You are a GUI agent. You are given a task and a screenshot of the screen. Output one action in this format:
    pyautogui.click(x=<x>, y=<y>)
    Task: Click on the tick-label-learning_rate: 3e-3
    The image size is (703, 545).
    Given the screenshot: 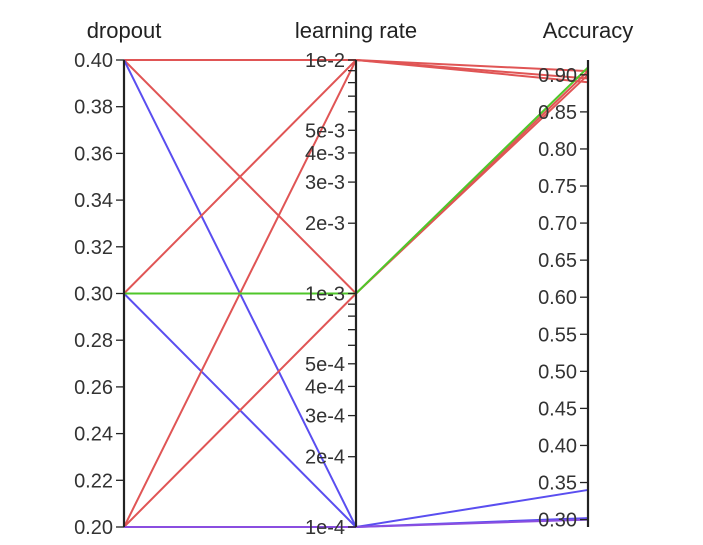 What is the action you would take?
    pyautogui.click(x=325, y=183)
    